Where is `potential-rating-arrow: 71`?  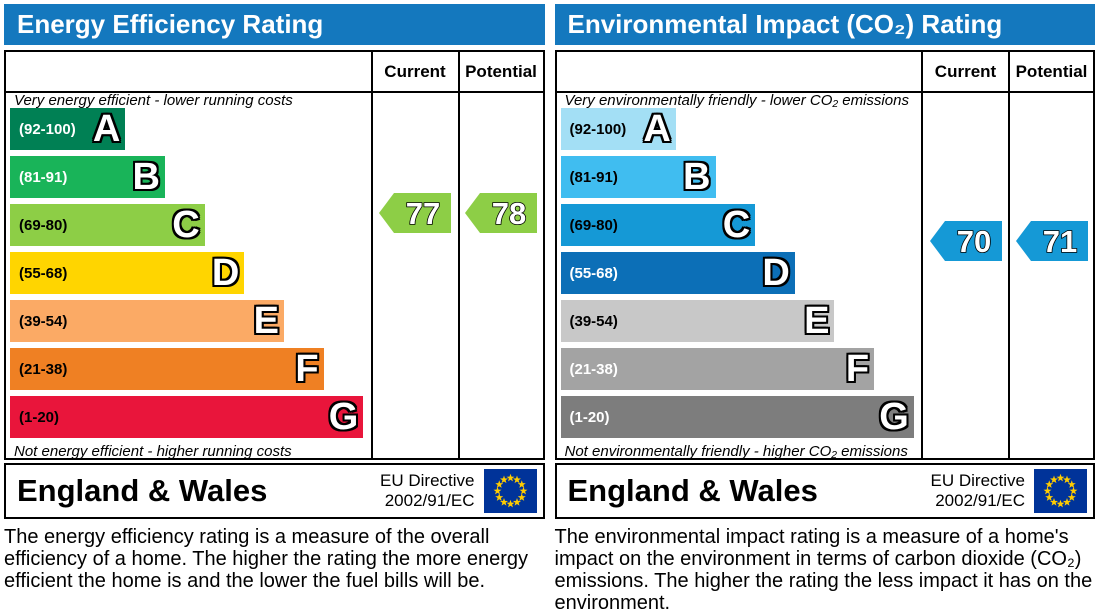
potential-rating-arrow: 71 is located at coordinates (1051, 241).